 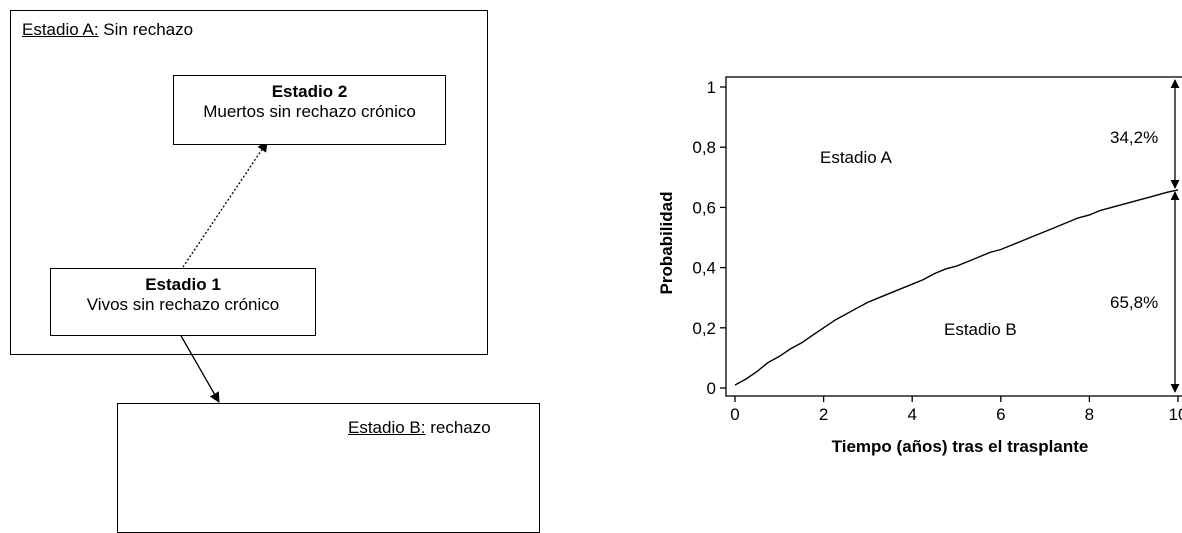 What do you see at coordinates (458, 427) in the screenshot?
I see `state-b-label-rest: rechazo` at bounding box center [458, 427].